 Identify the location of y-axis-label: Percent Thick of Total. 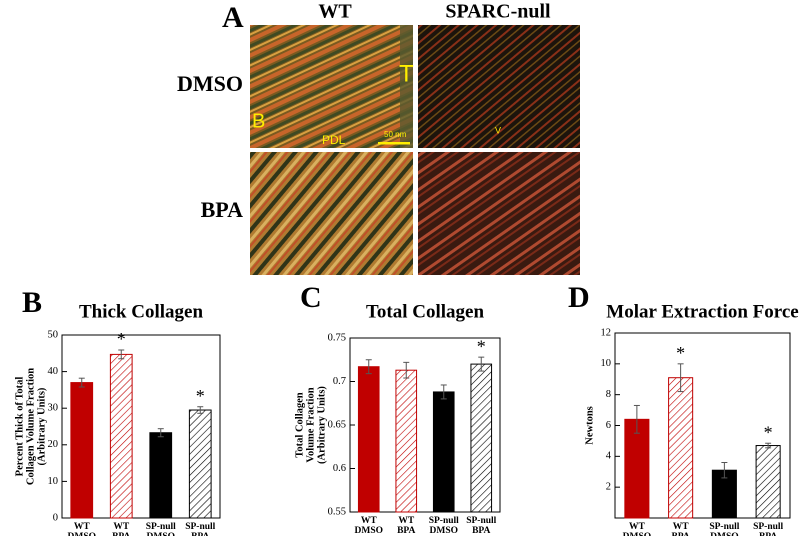
(19, 427).